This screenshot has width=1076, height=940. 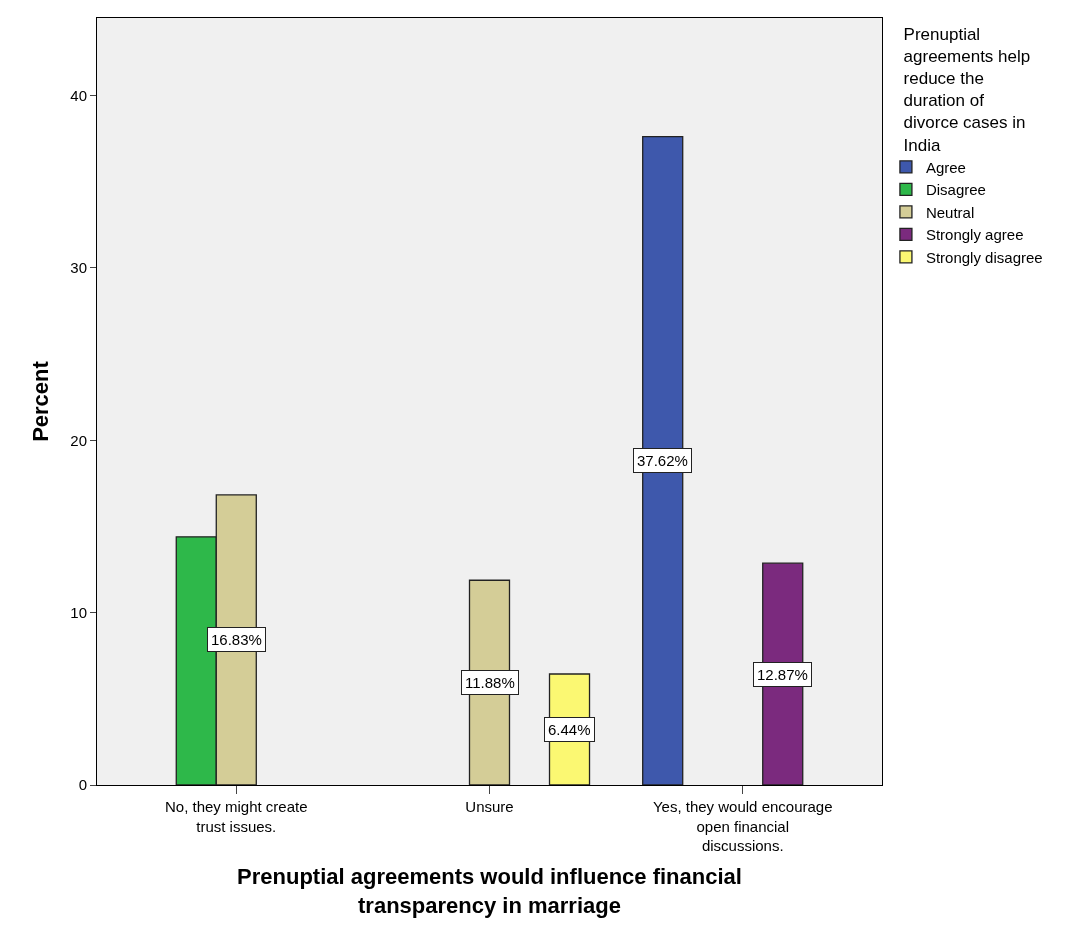 What do you see at coordinates (489, 806) in the screenshot?
I see `x-tick-label: Unsure` at bounding box center [489, 806].